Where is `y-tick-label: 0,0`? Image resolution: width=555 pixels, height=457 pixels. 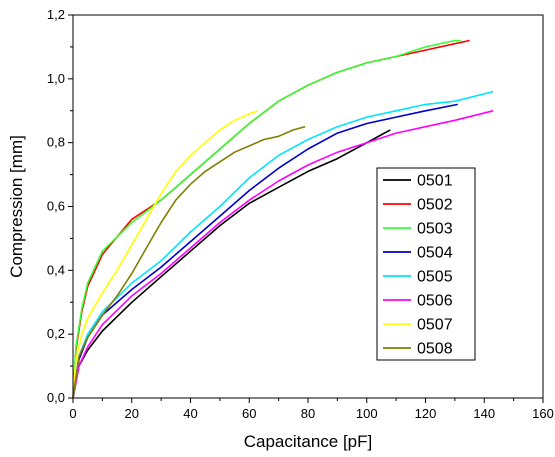 y-tick-label: 0,0 is located at coordinates (56, 397).